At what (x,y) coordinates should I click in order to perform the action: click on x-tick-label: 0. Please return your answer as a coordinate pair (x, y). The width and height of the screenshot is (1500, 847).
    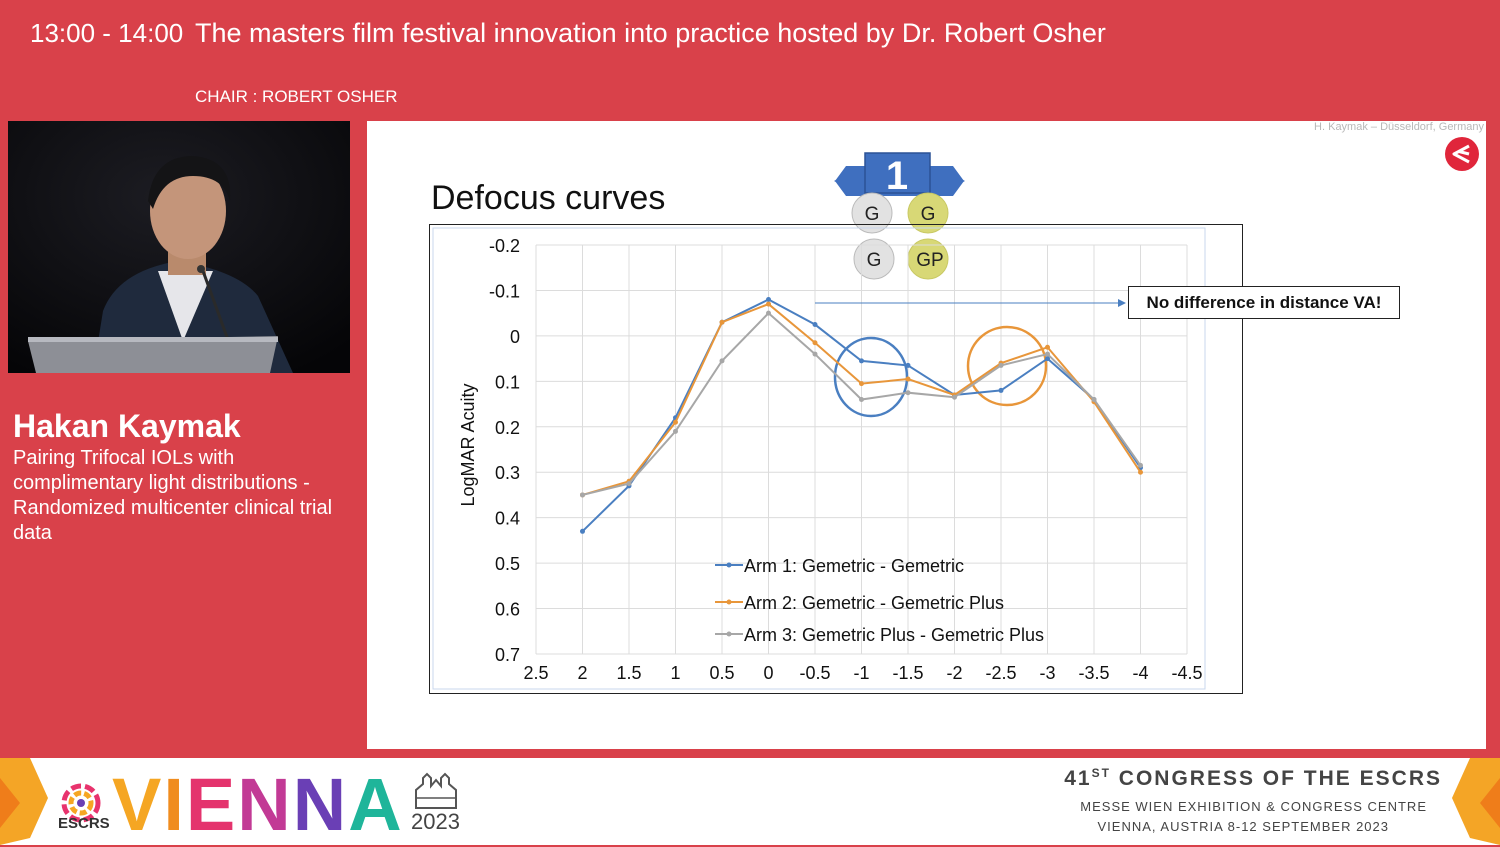
    Looking at the image, I should click on (768, 673).